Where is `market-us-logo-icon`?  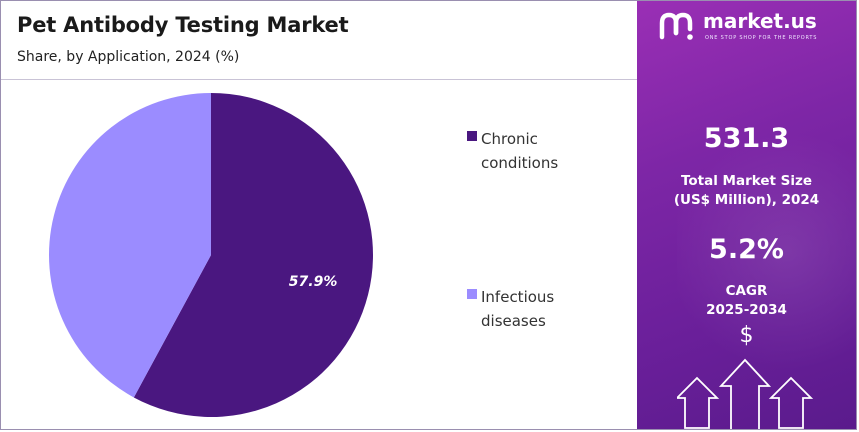 market-us-logo-icon is located at coordinates (676, 26).